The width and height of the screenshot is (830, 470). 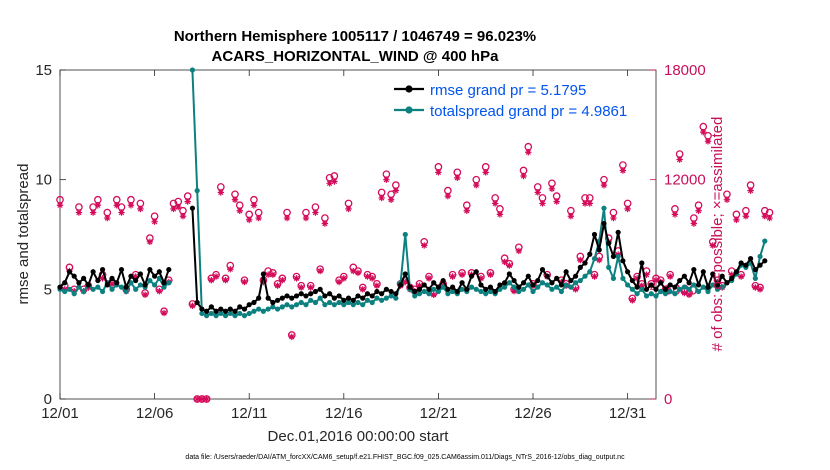 I want to click on y-axis-left: 0 5 10 15, so click(x=50, y=235).